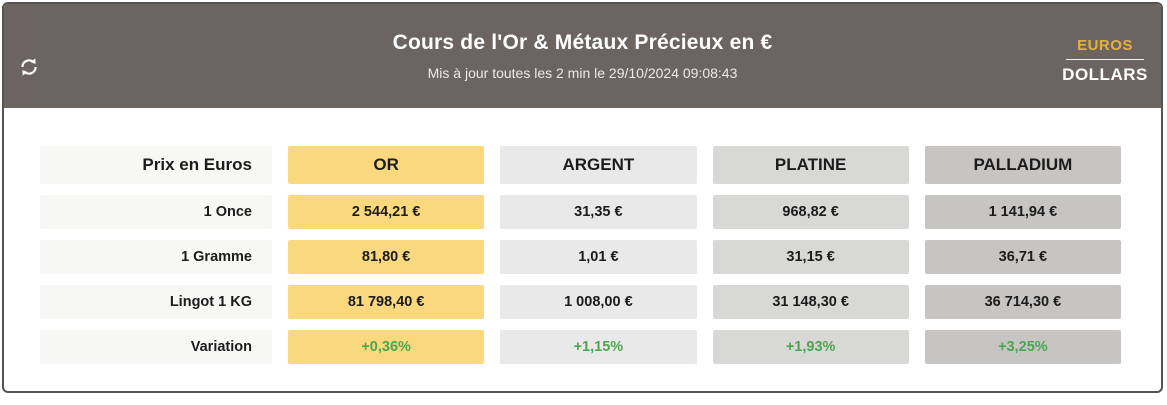 The image size is (1167, 405). I want to click on currency-toggle: EUROS DOLLARS, so click(1104, 60).